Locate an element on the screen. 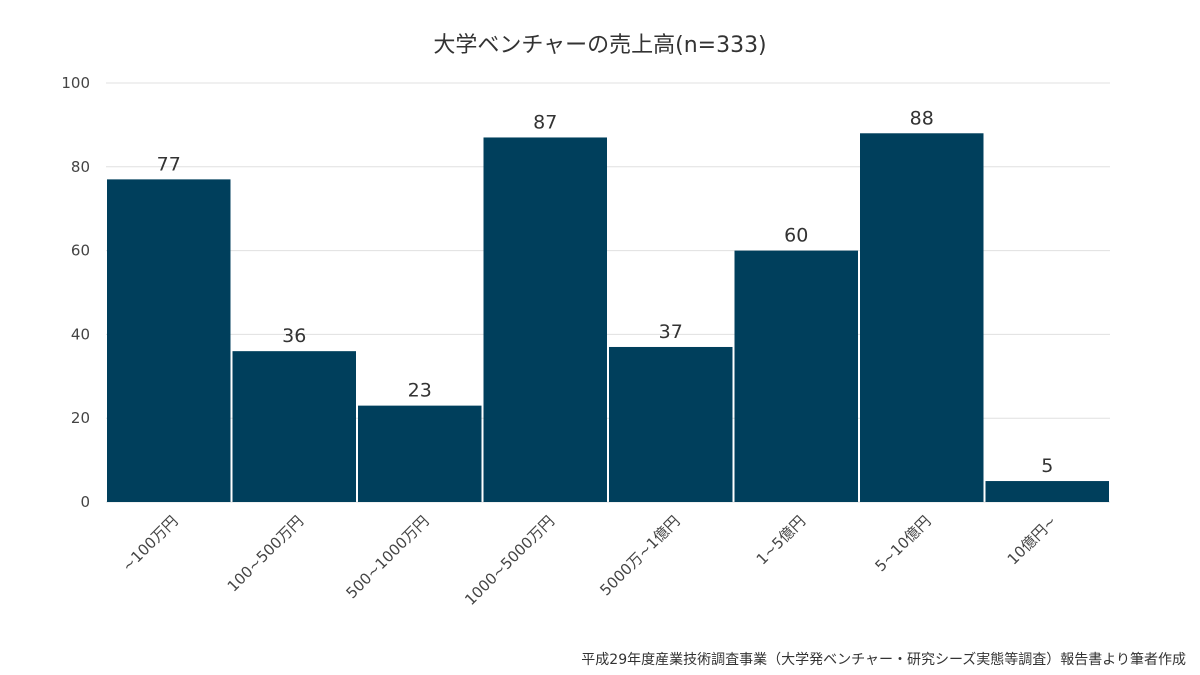  y-tick-label: 100 is located at coordinates (75, 83).